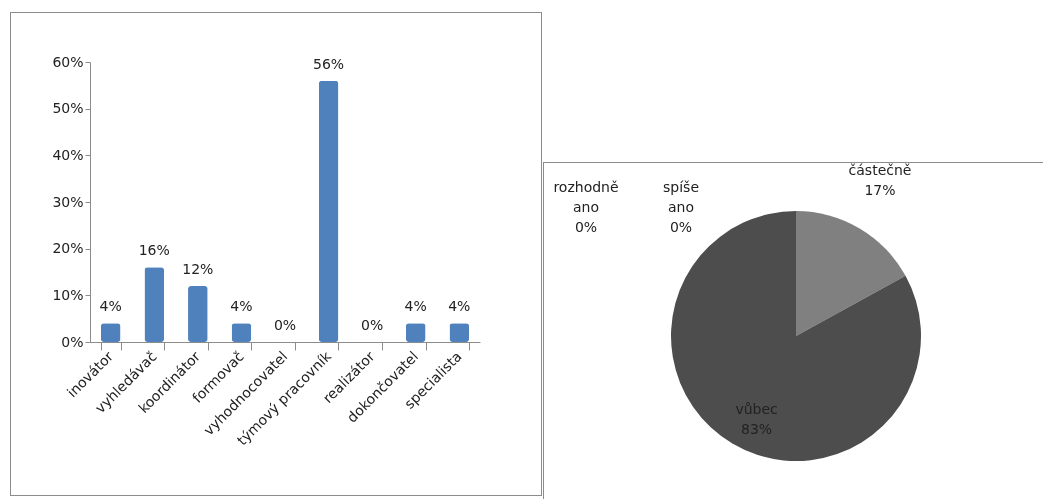  Describe the element at coordinates (72, 341) in the screenshot. I see `y-tick-label: 0%` at that location.